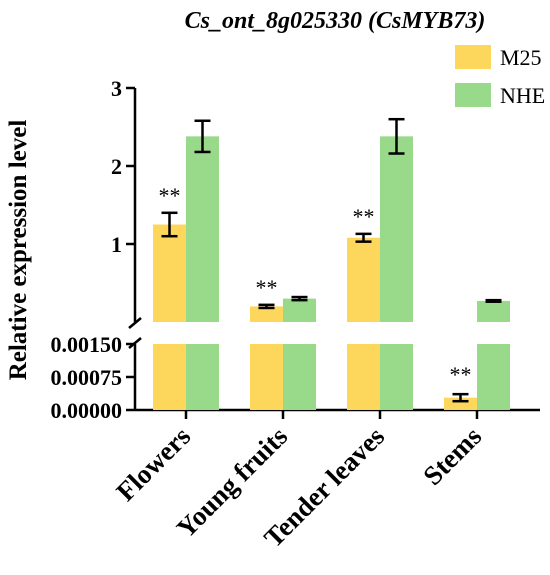  Describe the element at coordinates (87, 377) in the screenshot. I see `y-tick-label: 0.00075` at that location.